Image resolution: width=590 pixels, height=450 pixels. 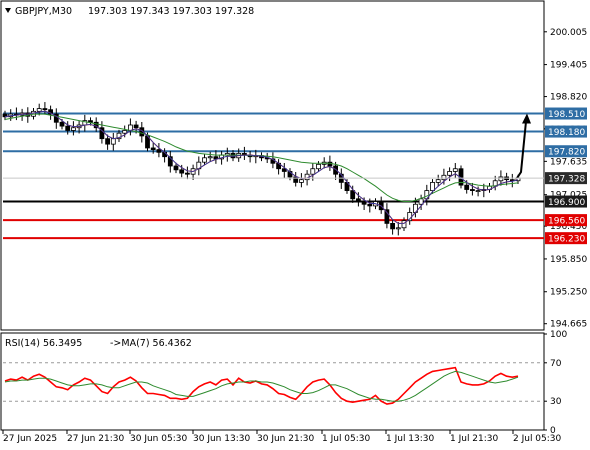 I want to click on rsi-tick-label: 70, so click(x=556, y=364).